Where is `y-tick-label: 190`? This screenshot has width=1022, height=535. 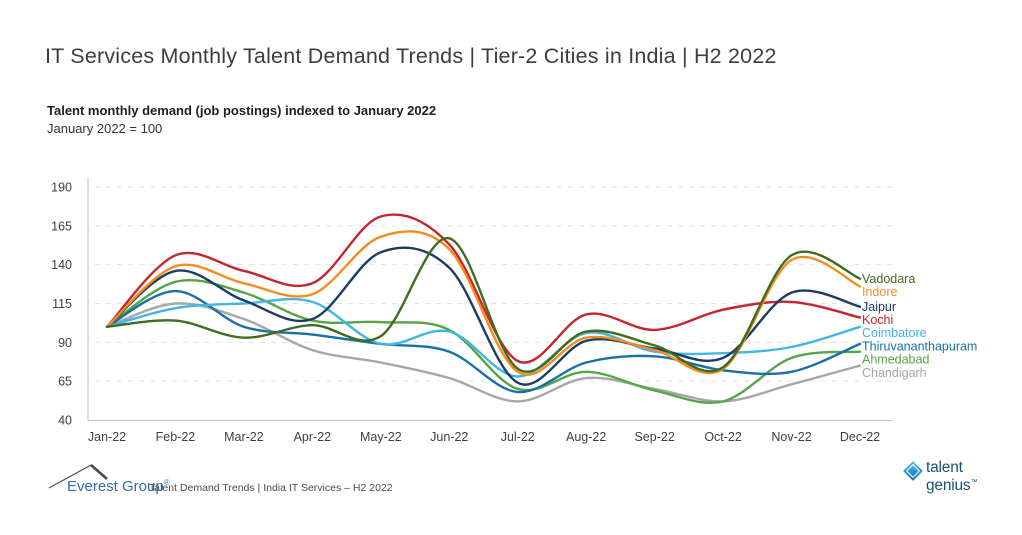 y-tick-label: 190 is located at coordinates (61, 188).